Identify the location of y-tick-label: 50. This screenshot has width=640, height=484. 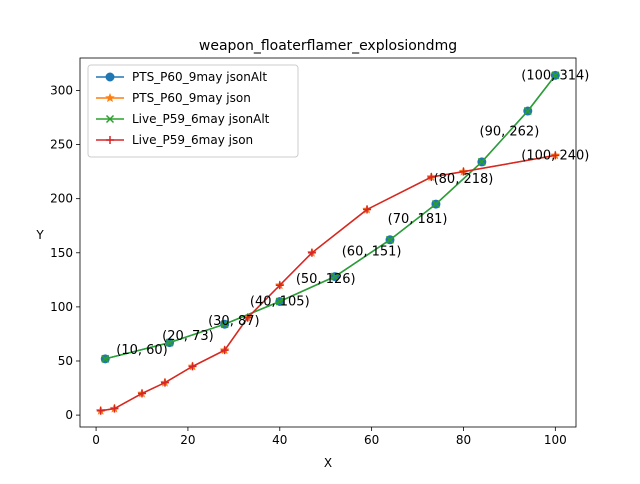
(65, 361).